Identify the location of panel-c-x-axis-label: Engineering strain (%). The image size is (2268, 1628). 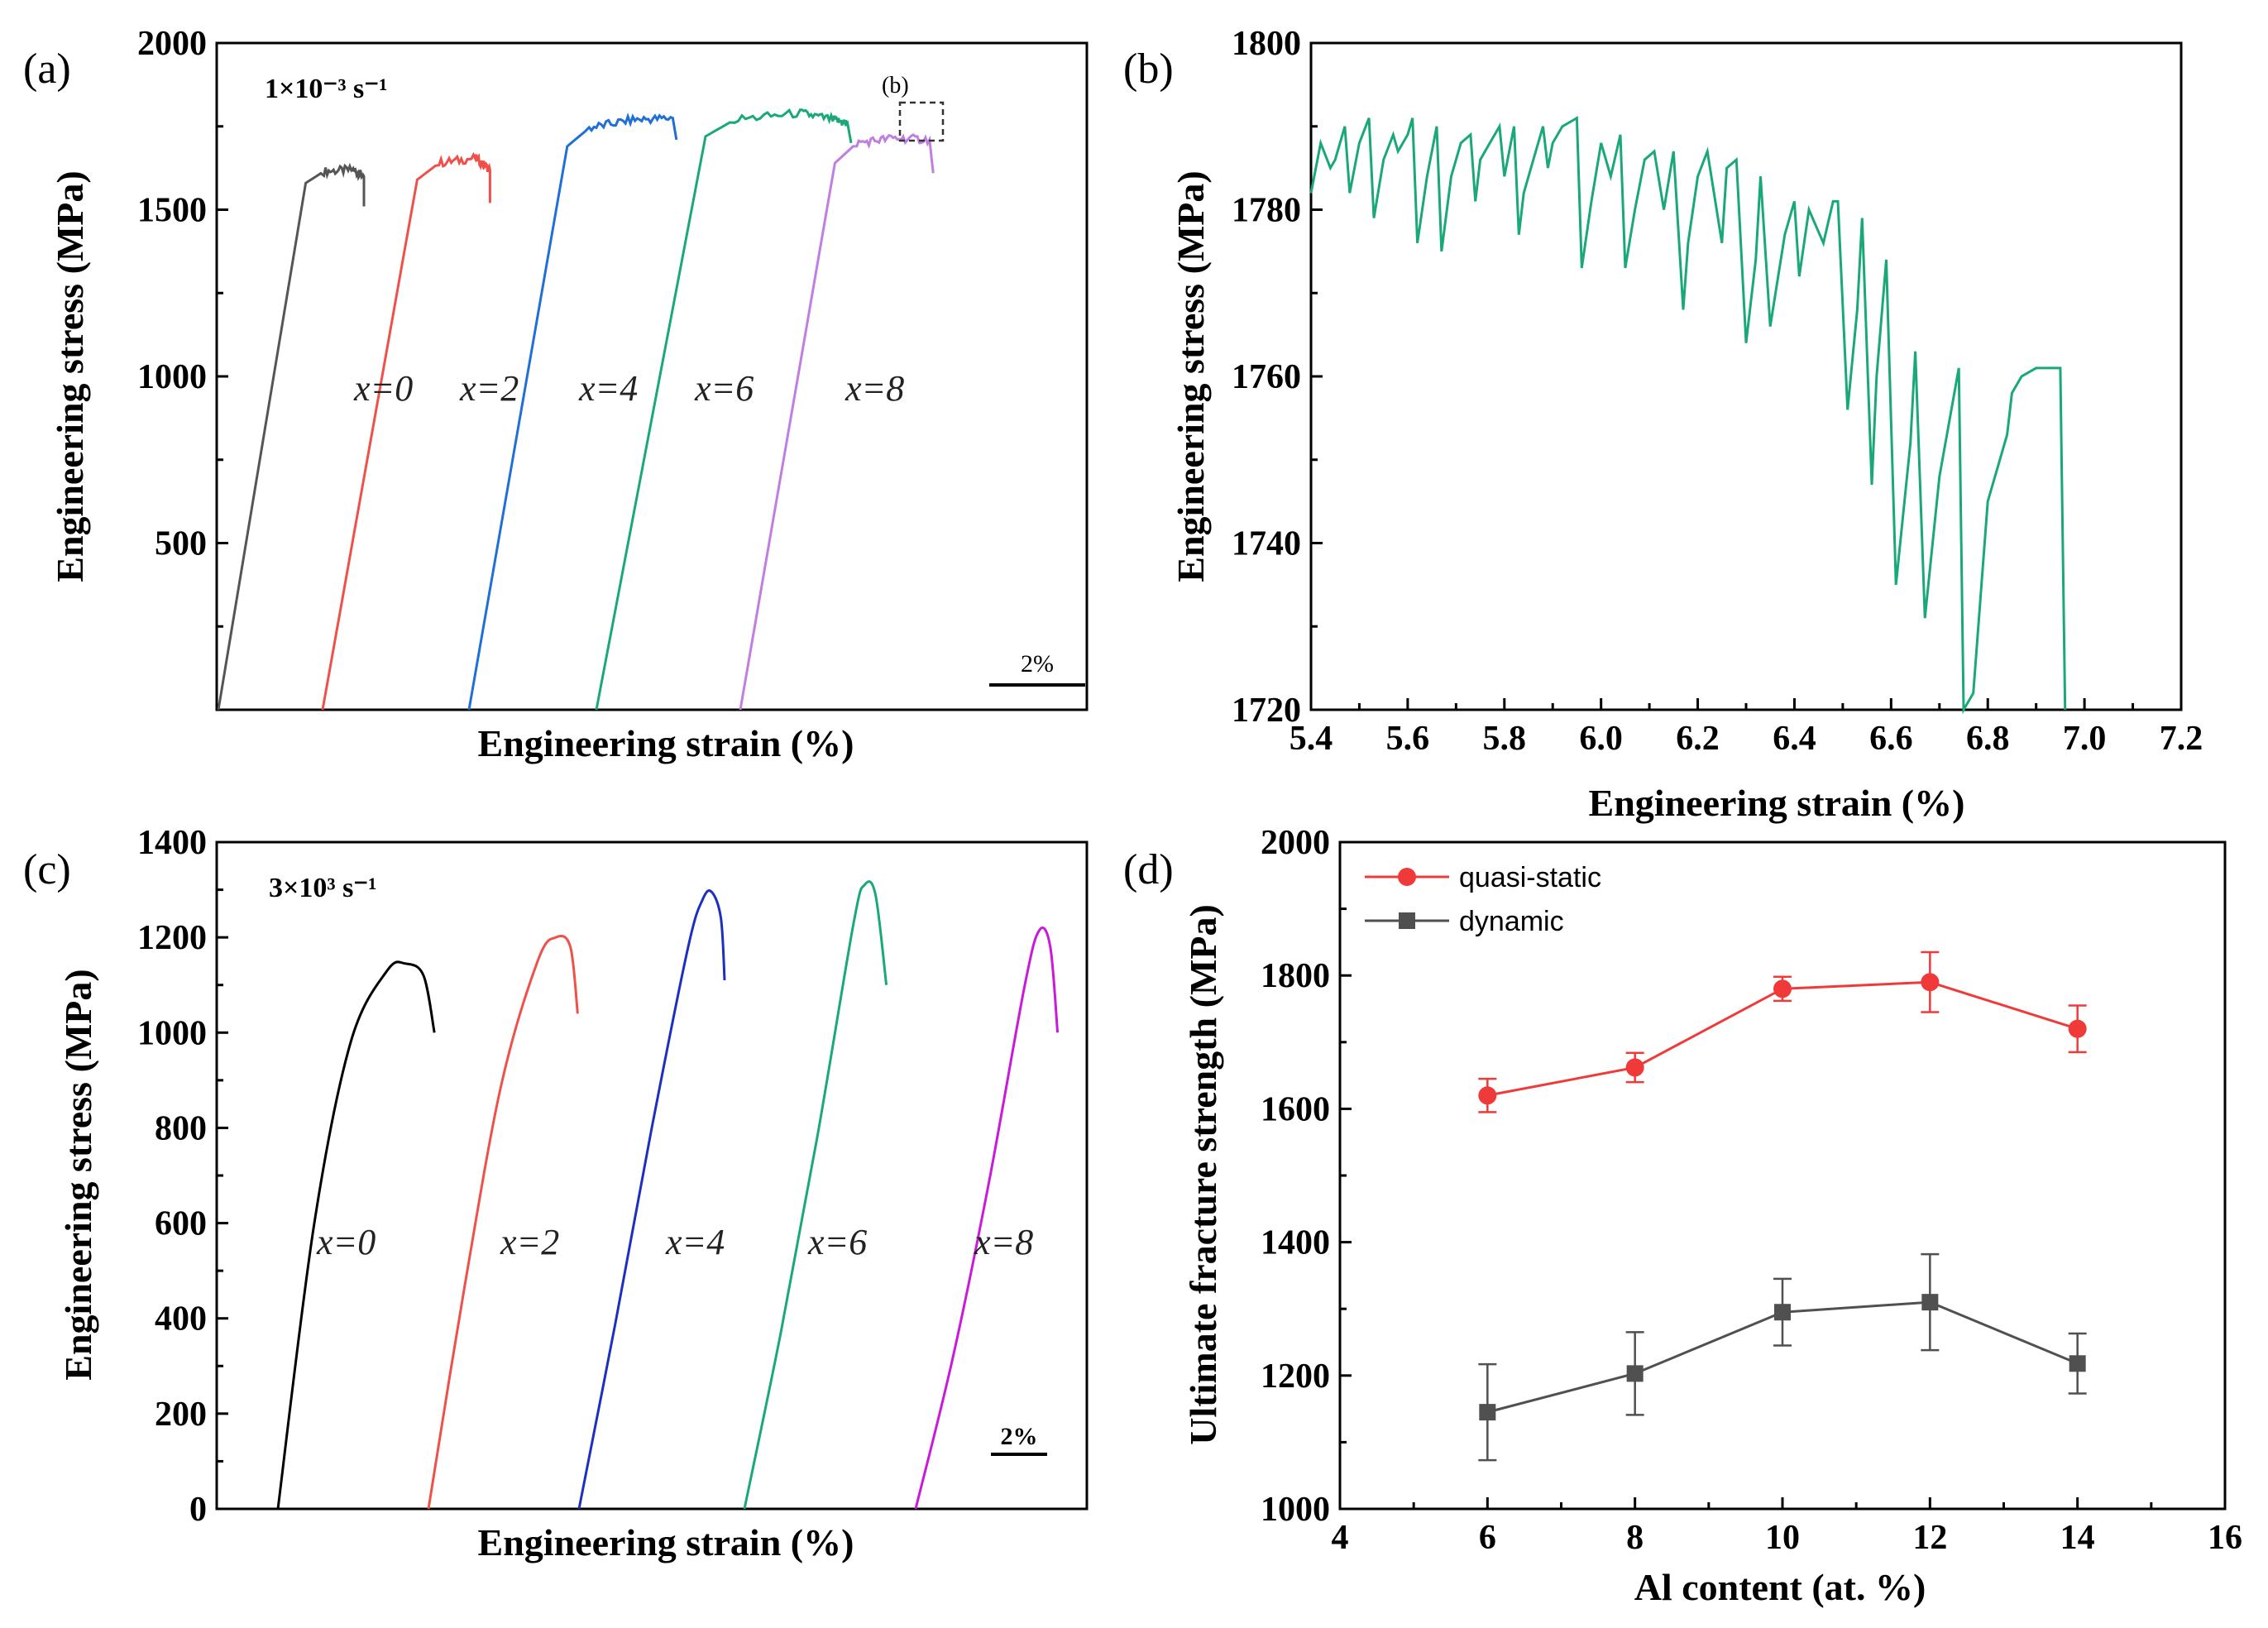
(666, 1542).